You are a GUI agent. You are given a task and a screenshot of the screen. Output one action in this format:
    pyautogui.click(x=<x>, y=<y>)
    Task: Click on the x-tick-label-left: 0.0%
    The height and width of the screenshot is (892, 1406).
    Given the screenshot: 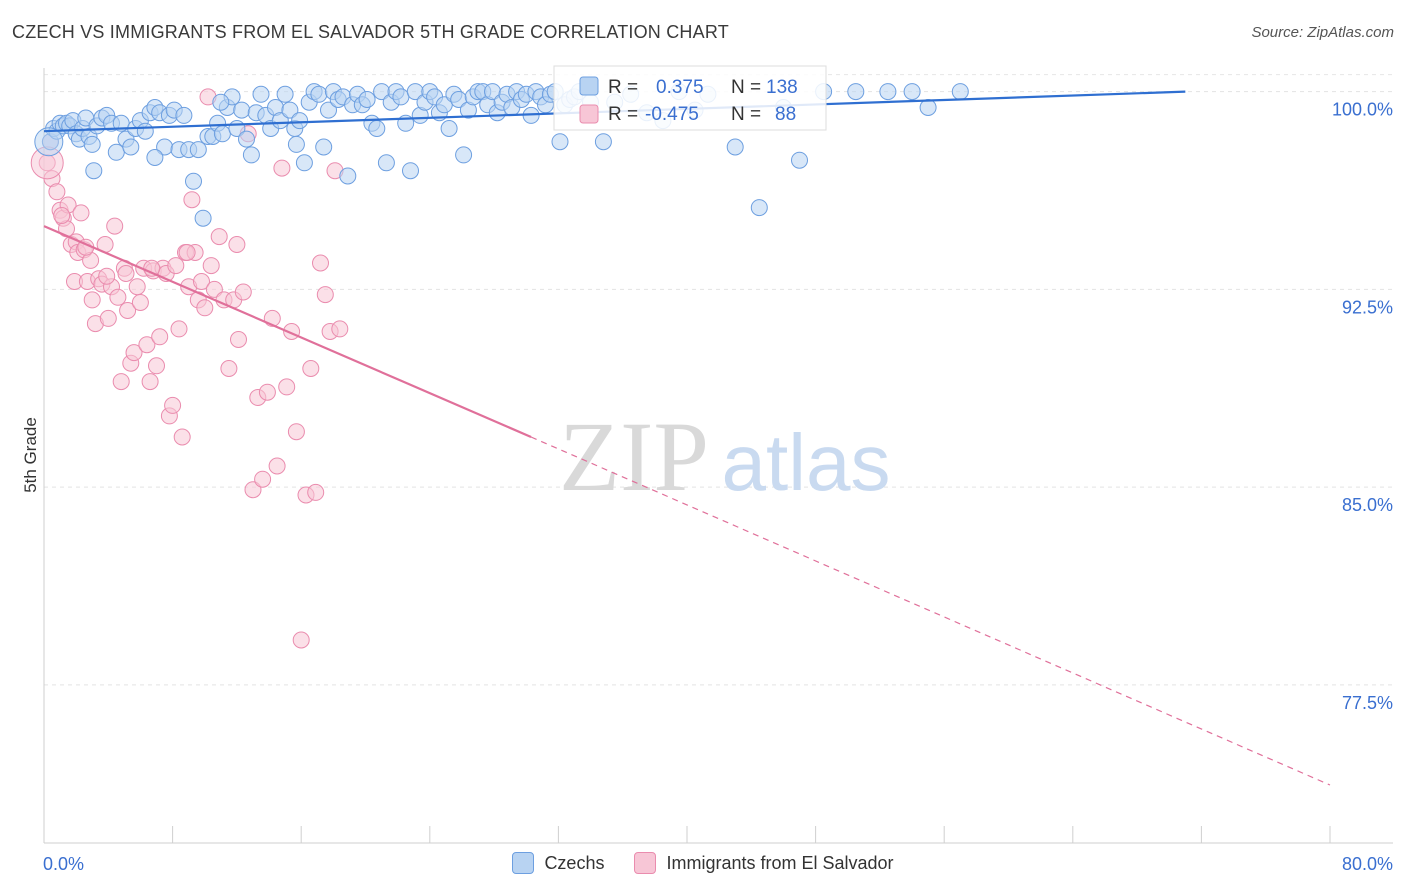 What is the action you would take?
    pyautogui.click(x=63, y=864)
    